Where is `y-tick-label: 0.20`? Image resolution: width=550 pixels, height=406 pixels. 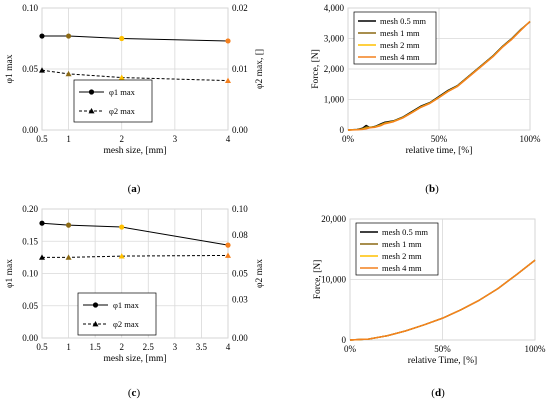 y-tick-label: 0.20 is located at coordinates (30, 209).